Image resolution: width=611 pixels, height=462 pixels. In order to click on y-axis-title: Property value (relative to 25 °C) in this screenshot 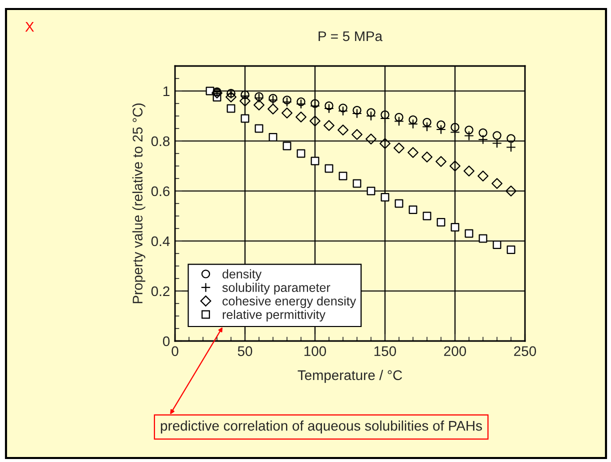, I will do `click(139, 204)`.